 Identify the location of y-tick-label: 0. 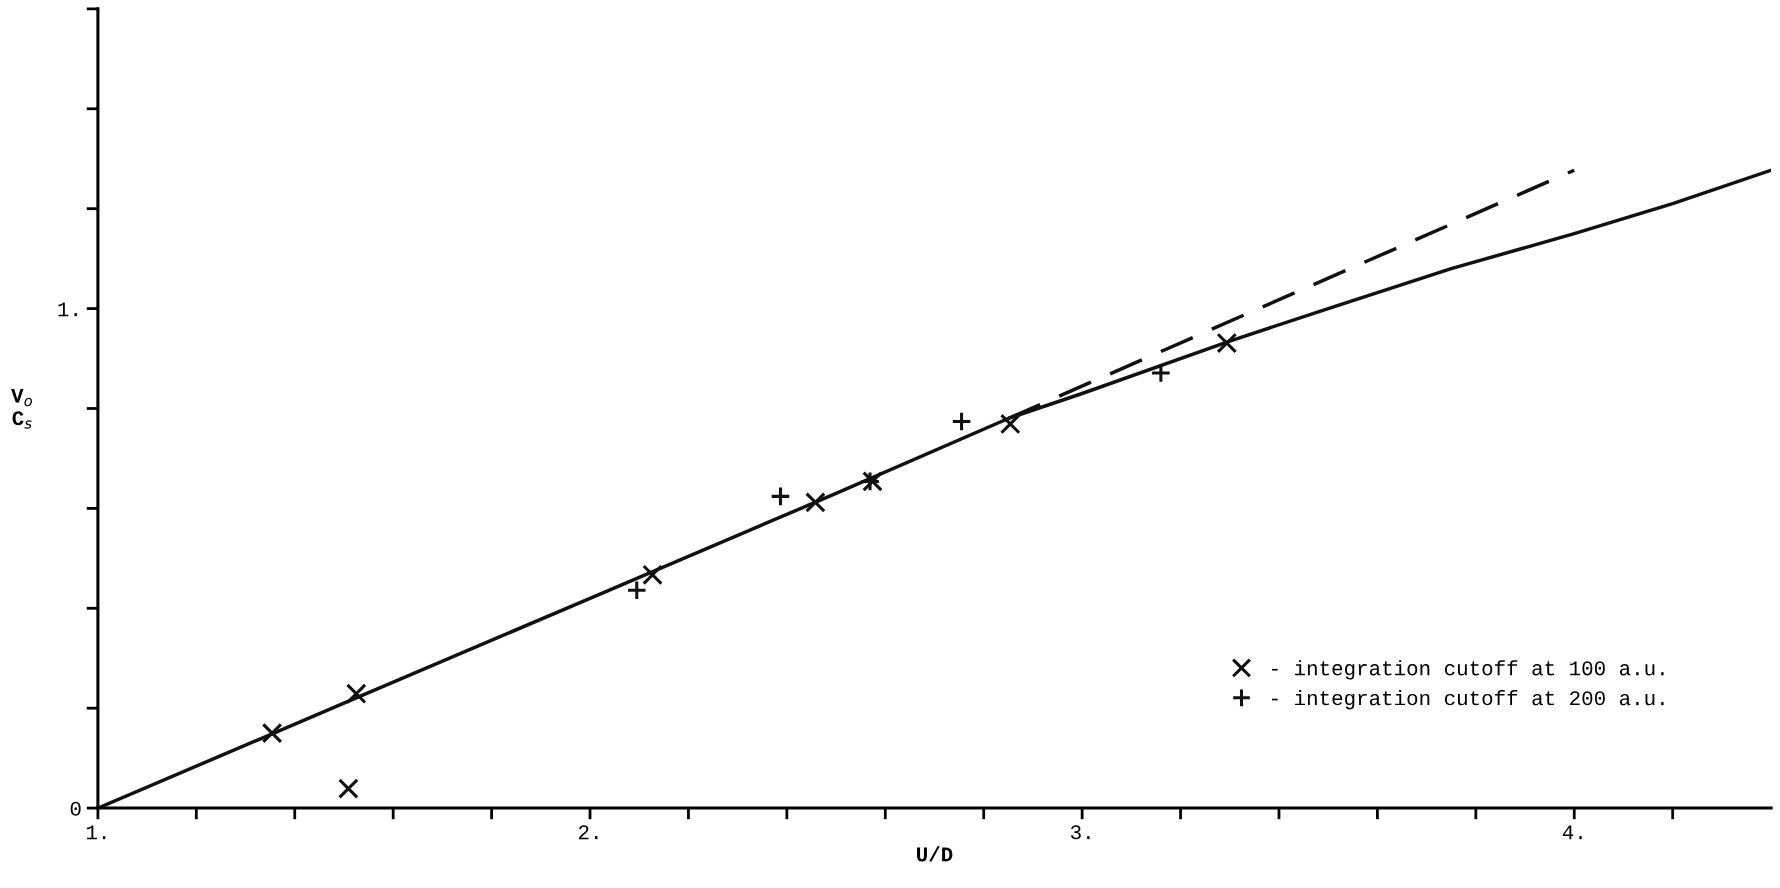
(75, 808).